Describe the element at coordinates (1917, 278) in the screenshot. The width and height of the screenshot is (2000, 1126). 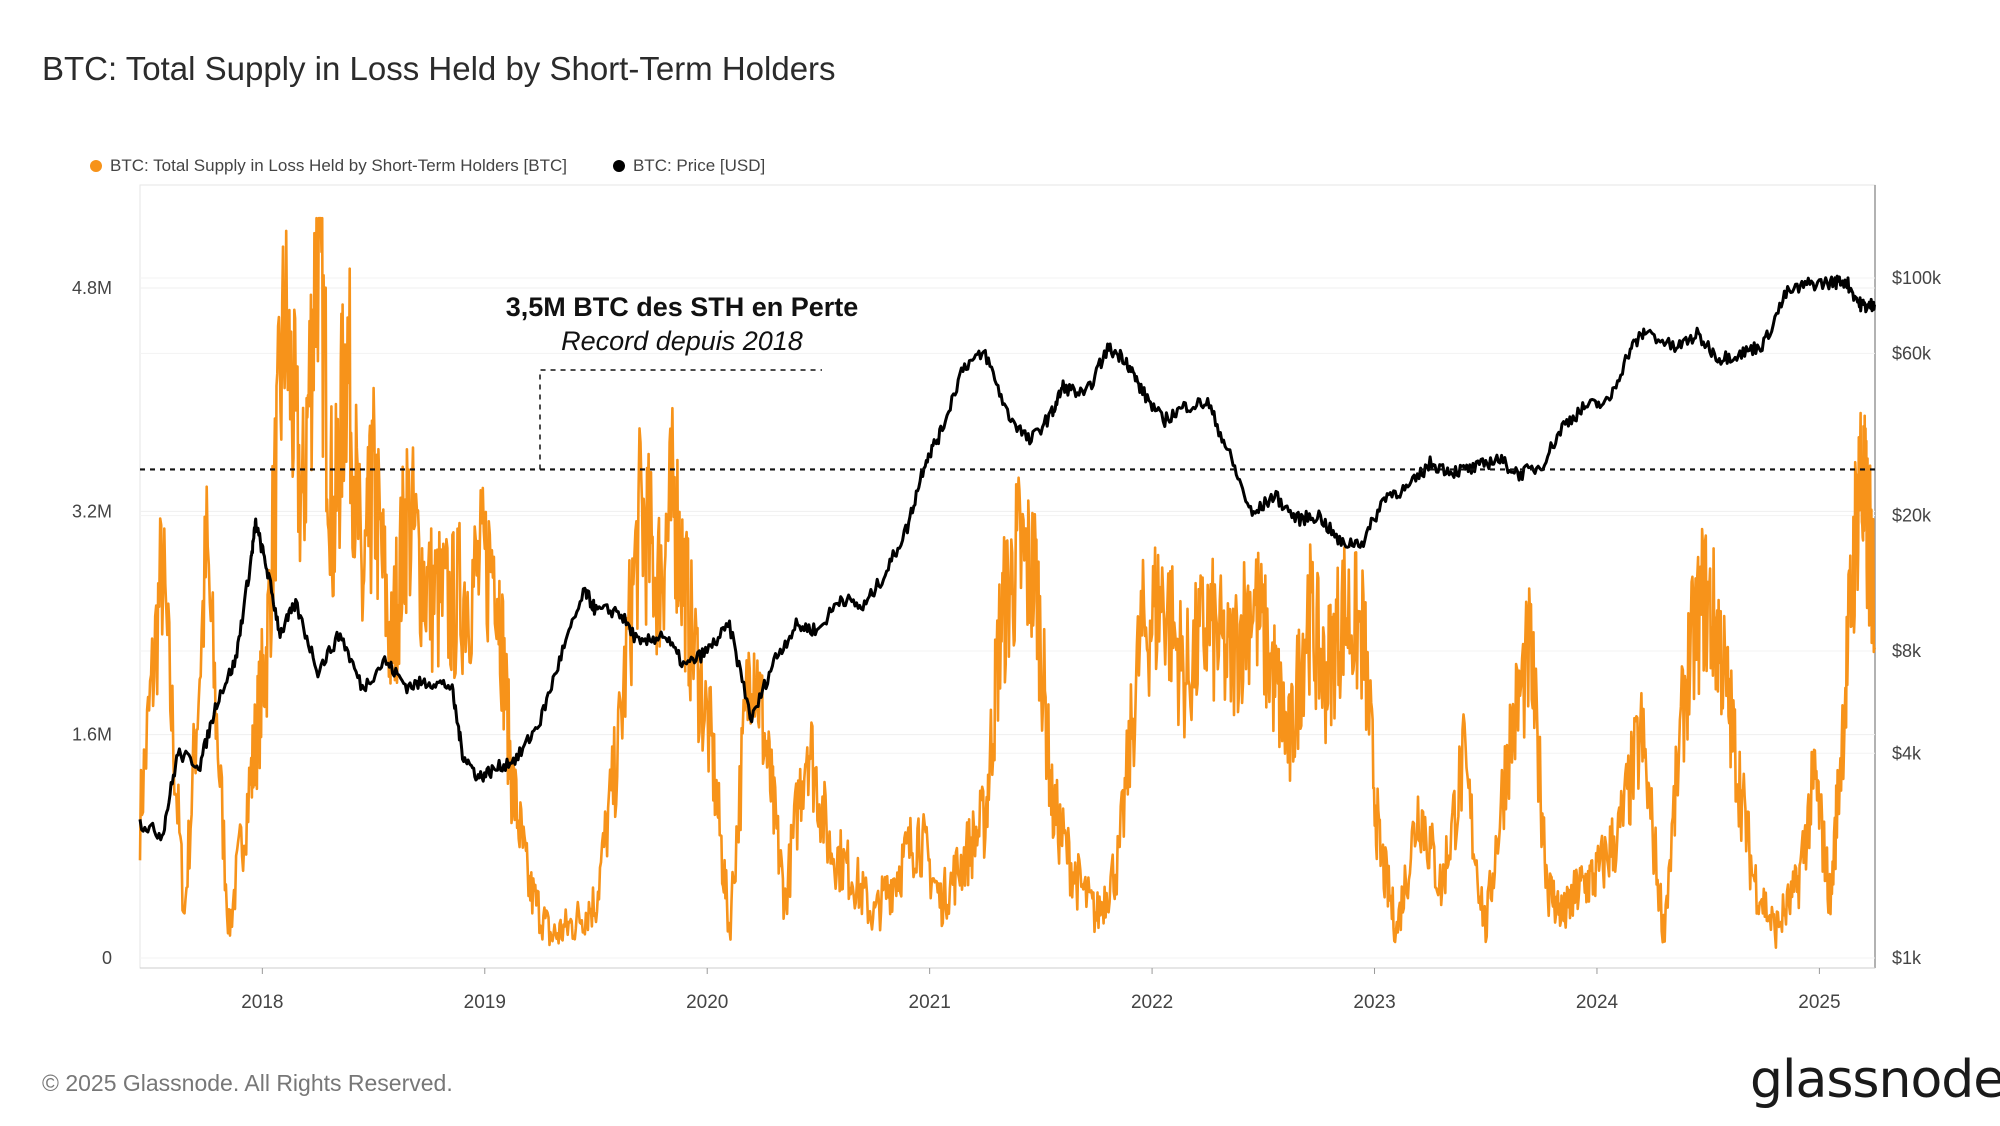
I see `y-right-tick-label: $100k` at that location.